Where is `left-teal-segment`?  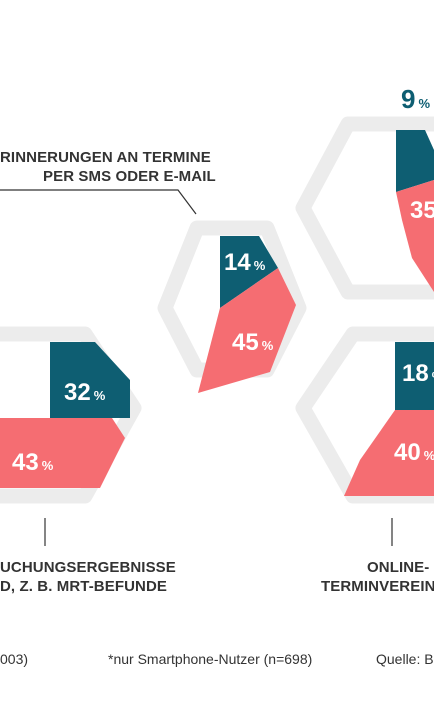 left-teal-segment is located at coordinates (90, 380).